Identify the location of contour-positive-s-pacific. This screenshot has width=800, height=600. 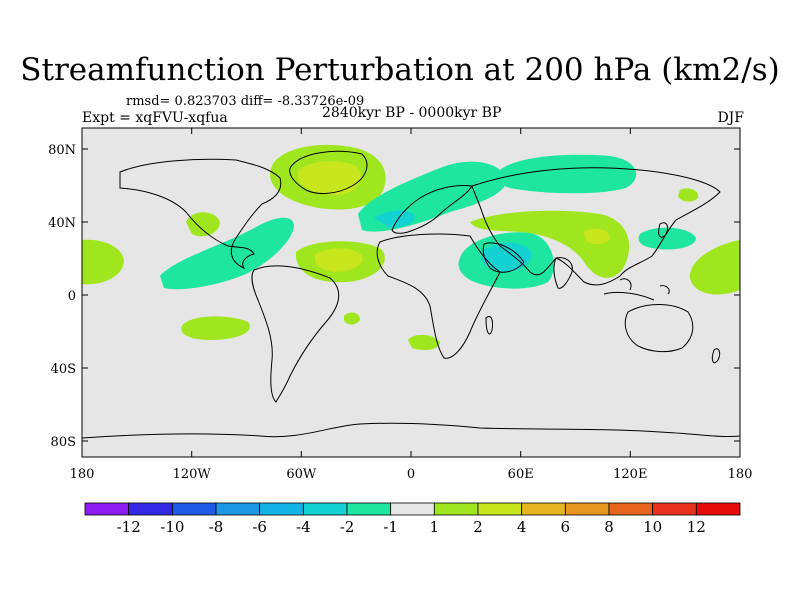
(215, 328).